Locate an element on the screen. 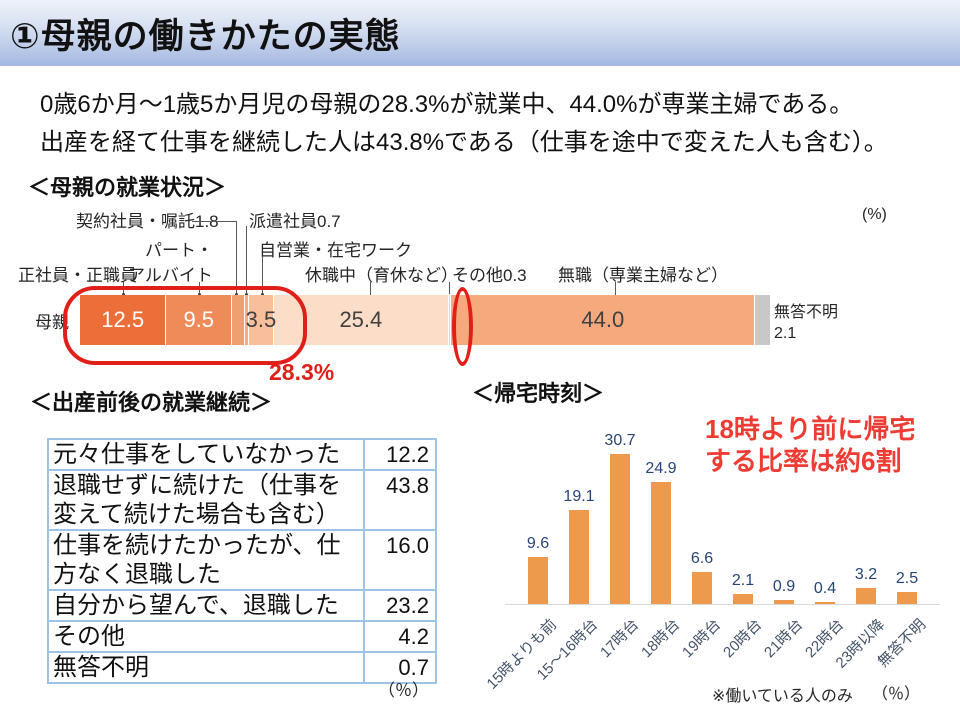 Image resolution: width=960 pixels, height=720 pixels. kitaku-bar-value: 2.1 is located at coordinates (743, 580).